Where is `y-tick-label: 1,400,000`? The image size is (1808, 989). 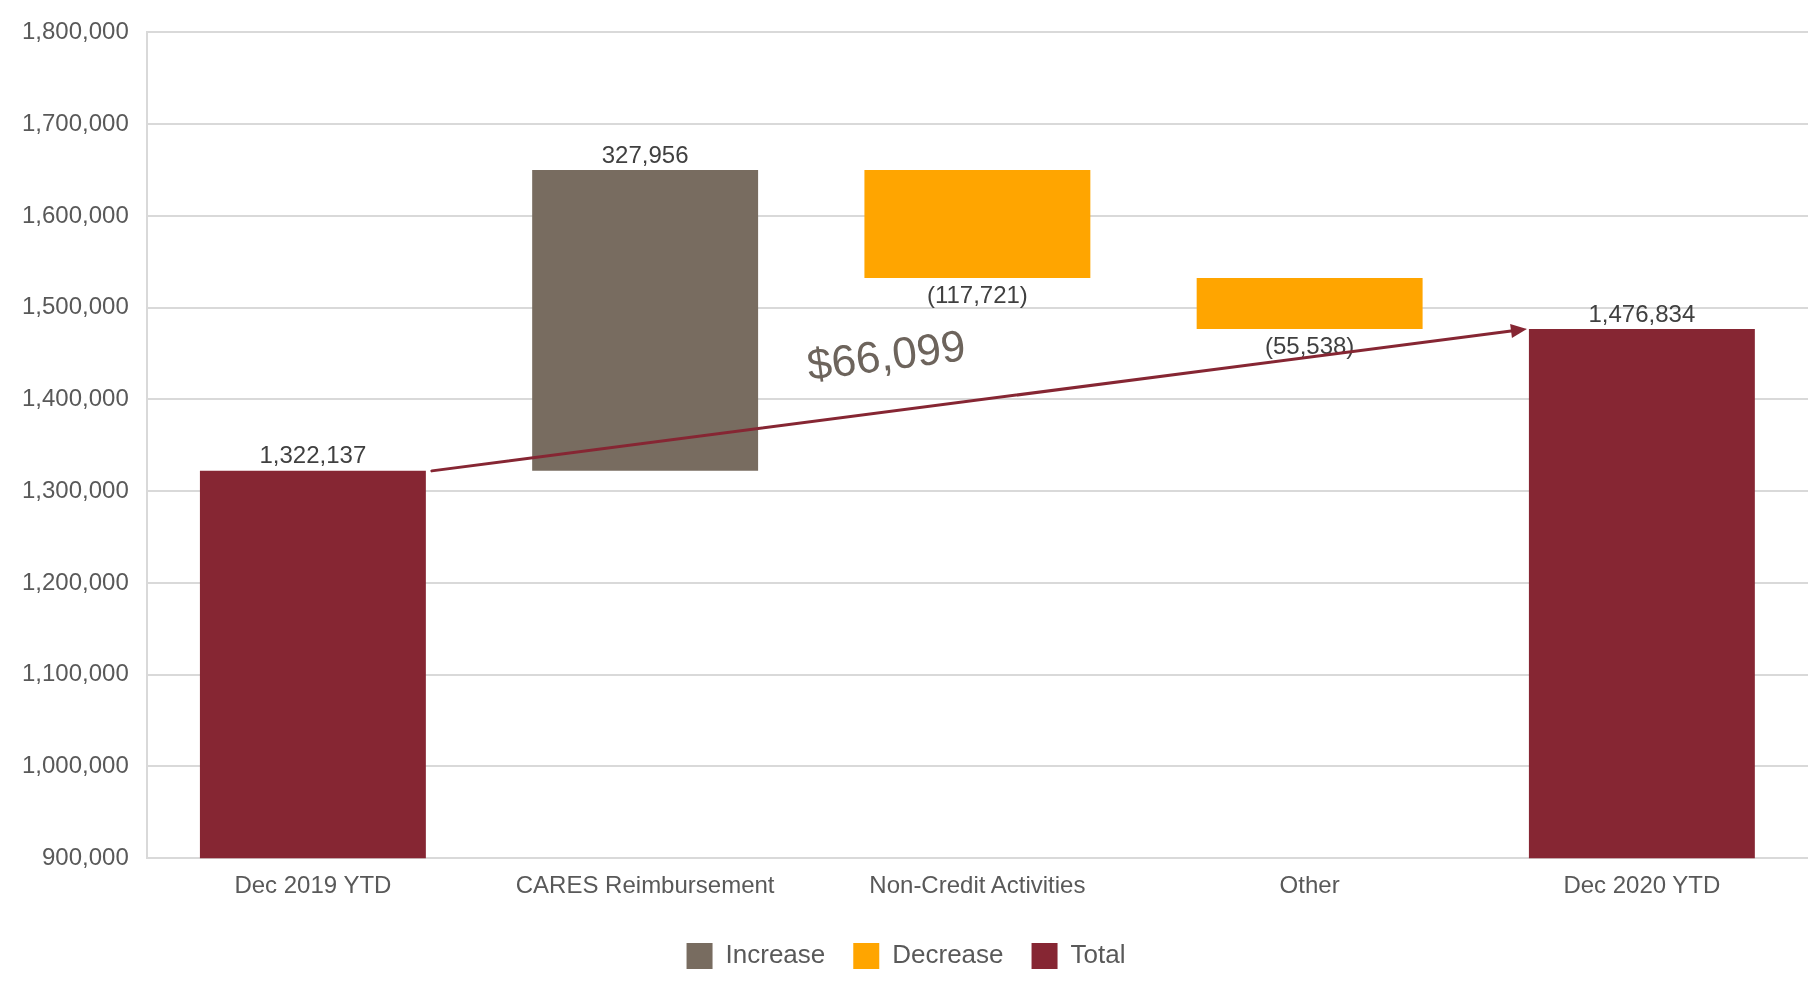
y-tick-label: 1,400,000 is located at coordinates (75, 398).